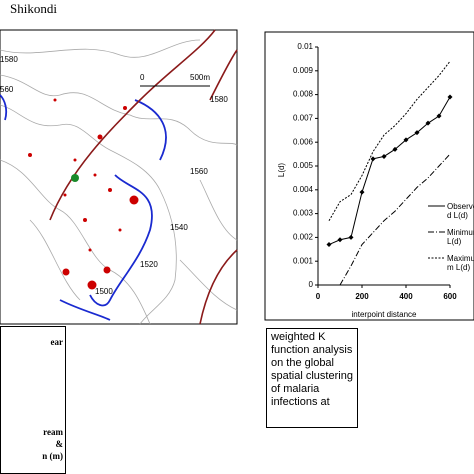  I want to click on map-label: 1560, so click(199, 171).